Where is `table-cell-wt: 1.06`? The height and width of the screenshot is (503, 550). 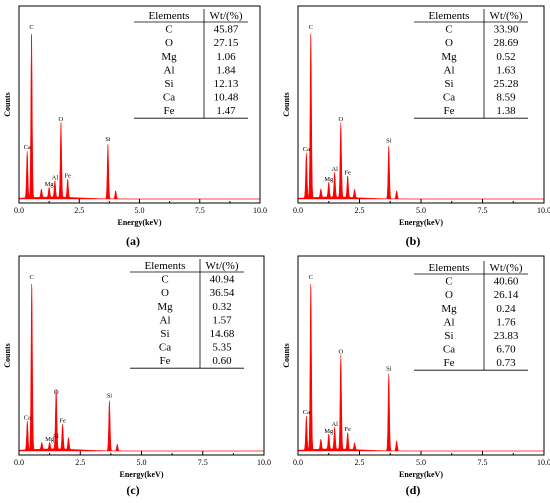
table-cell-wt: 1.06 is located at coordinates (226, 57).